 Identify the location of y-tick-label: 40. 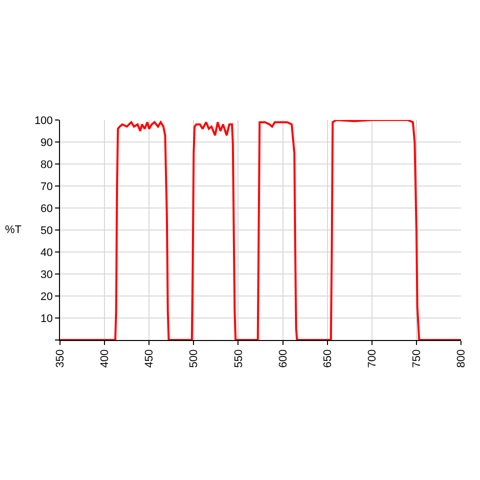
(46, 252).